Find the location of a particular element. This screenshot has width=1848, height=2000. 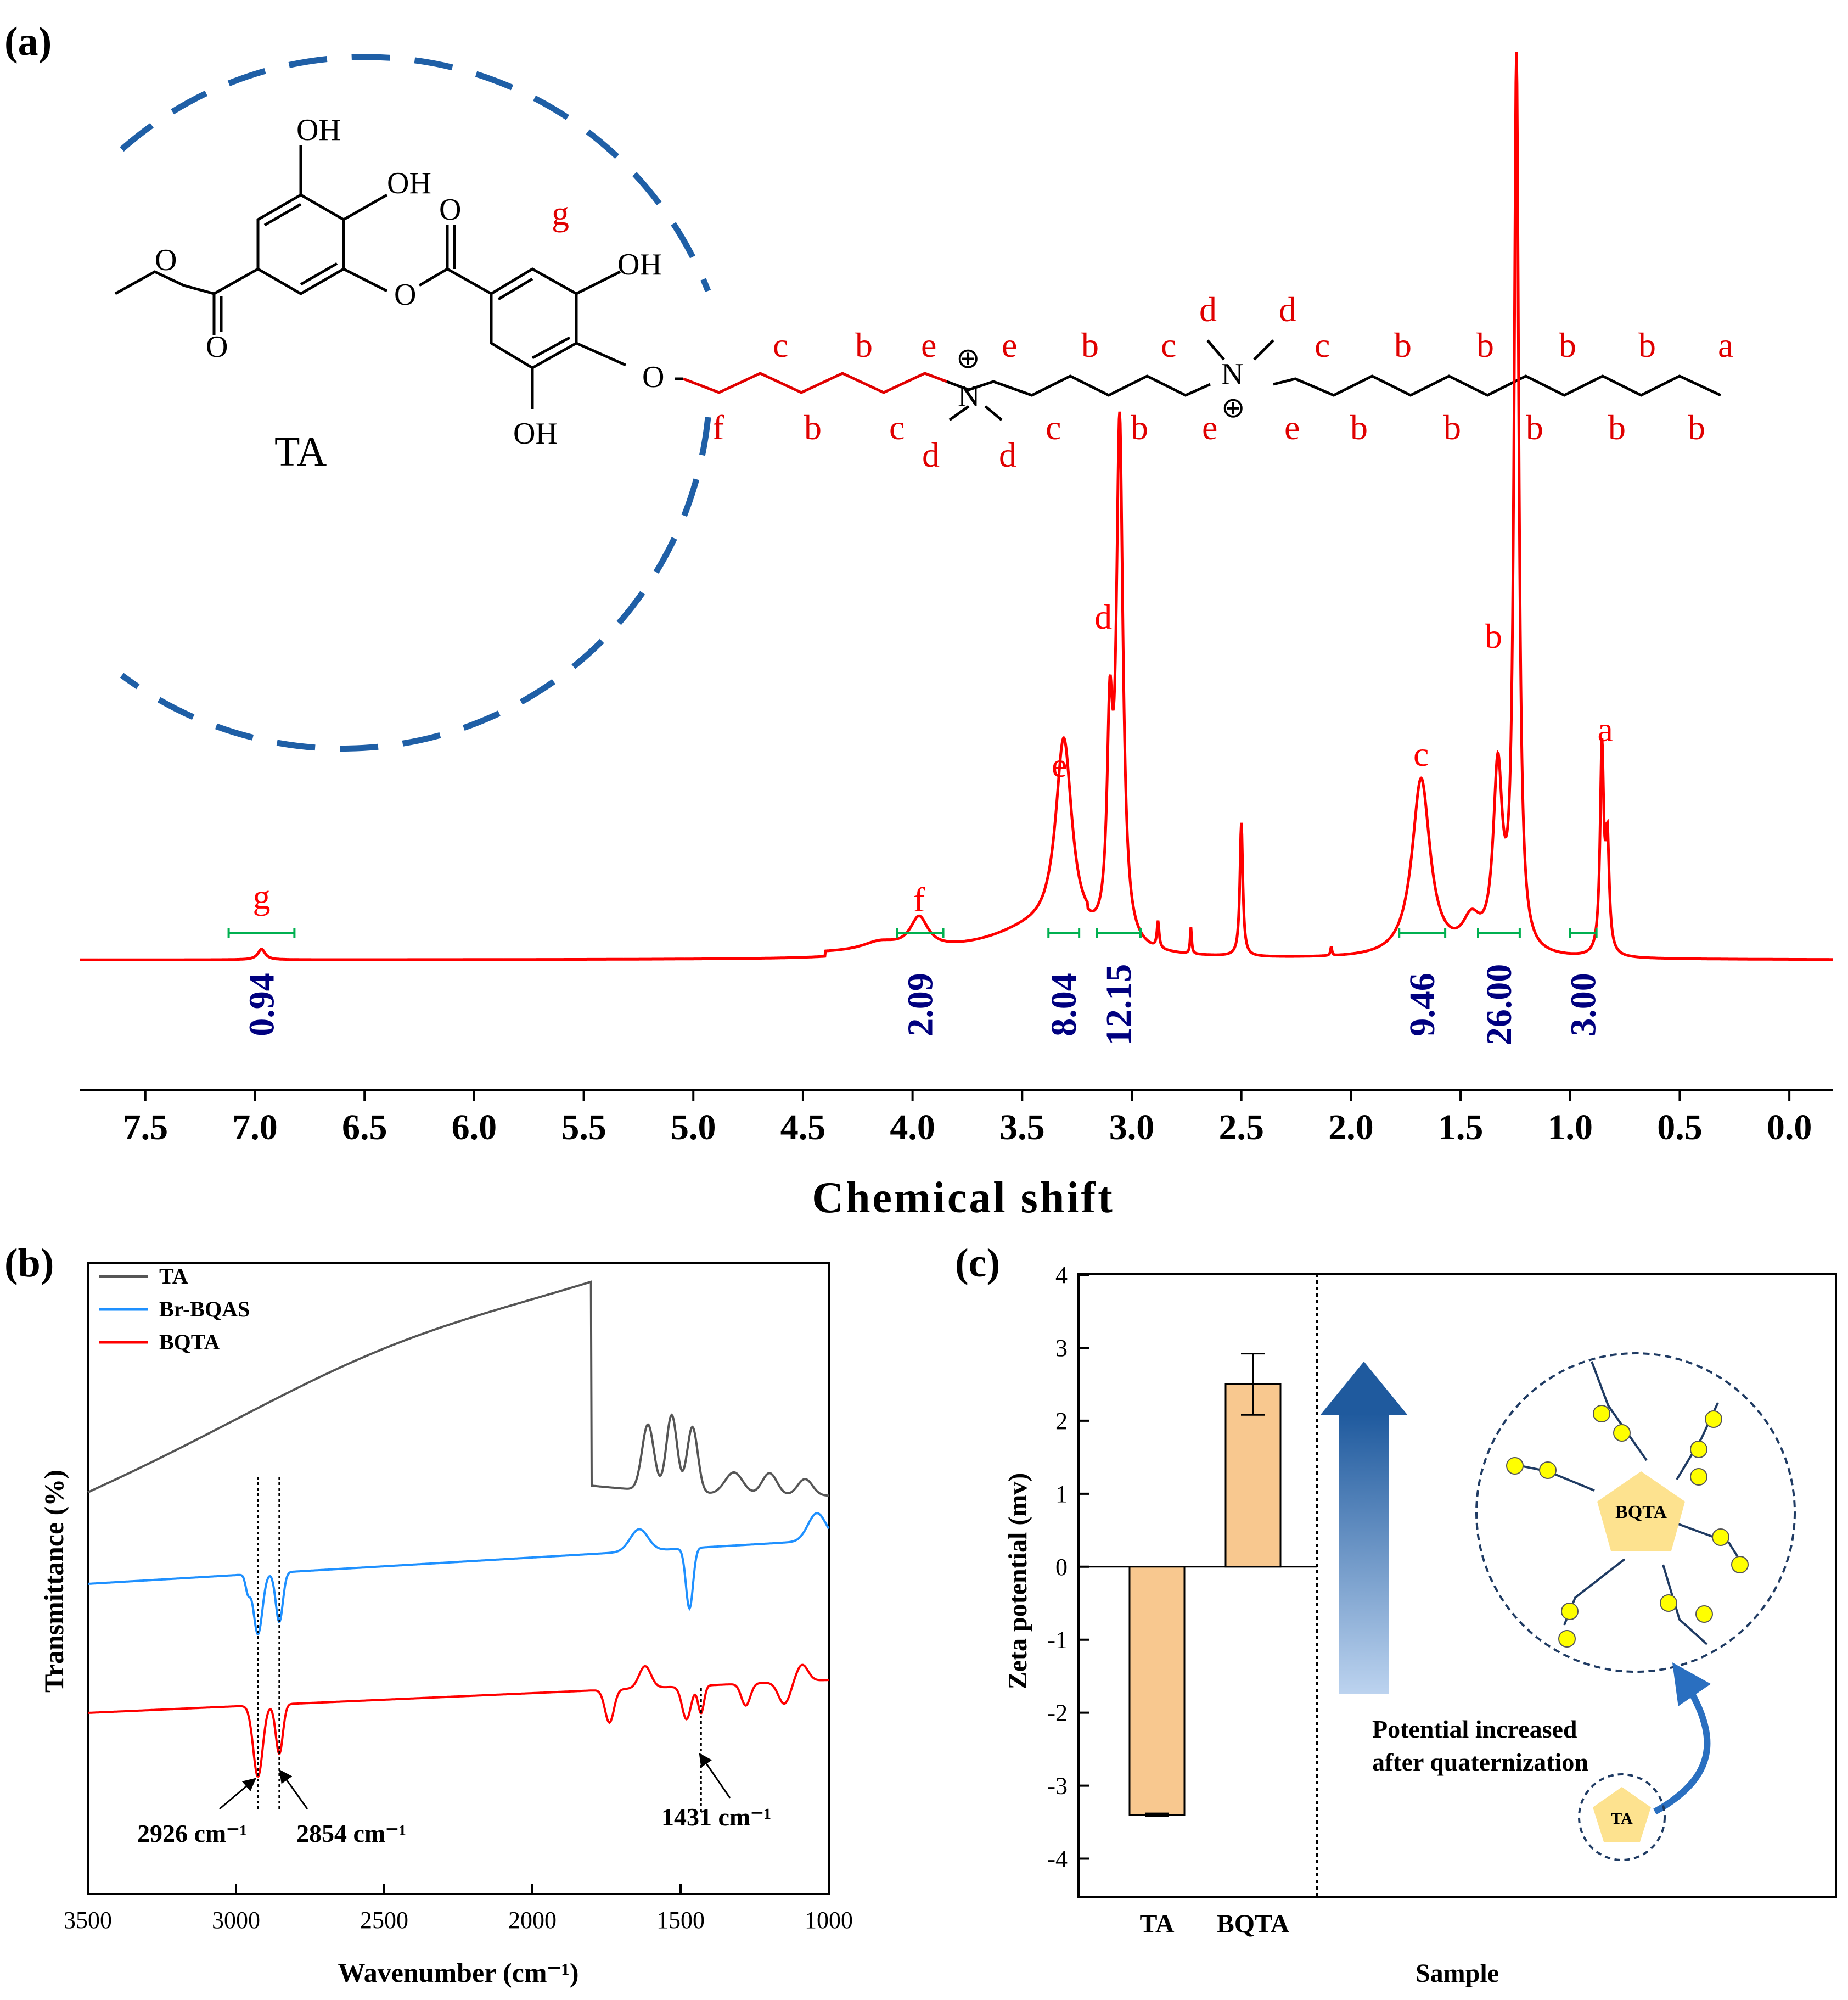

peak-label-f: f is located at coordinates (919, 899).